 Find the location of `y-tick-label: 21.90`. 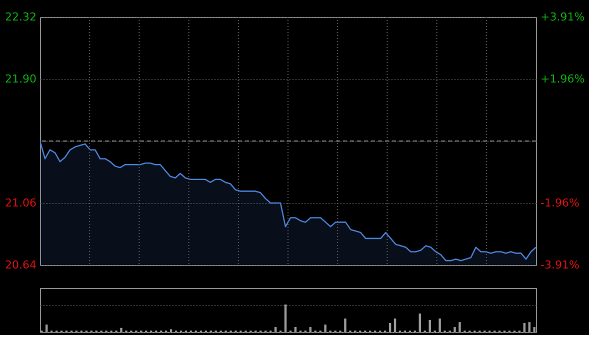

y-tick-label: 21.90 is located at coordinates (20, 79).